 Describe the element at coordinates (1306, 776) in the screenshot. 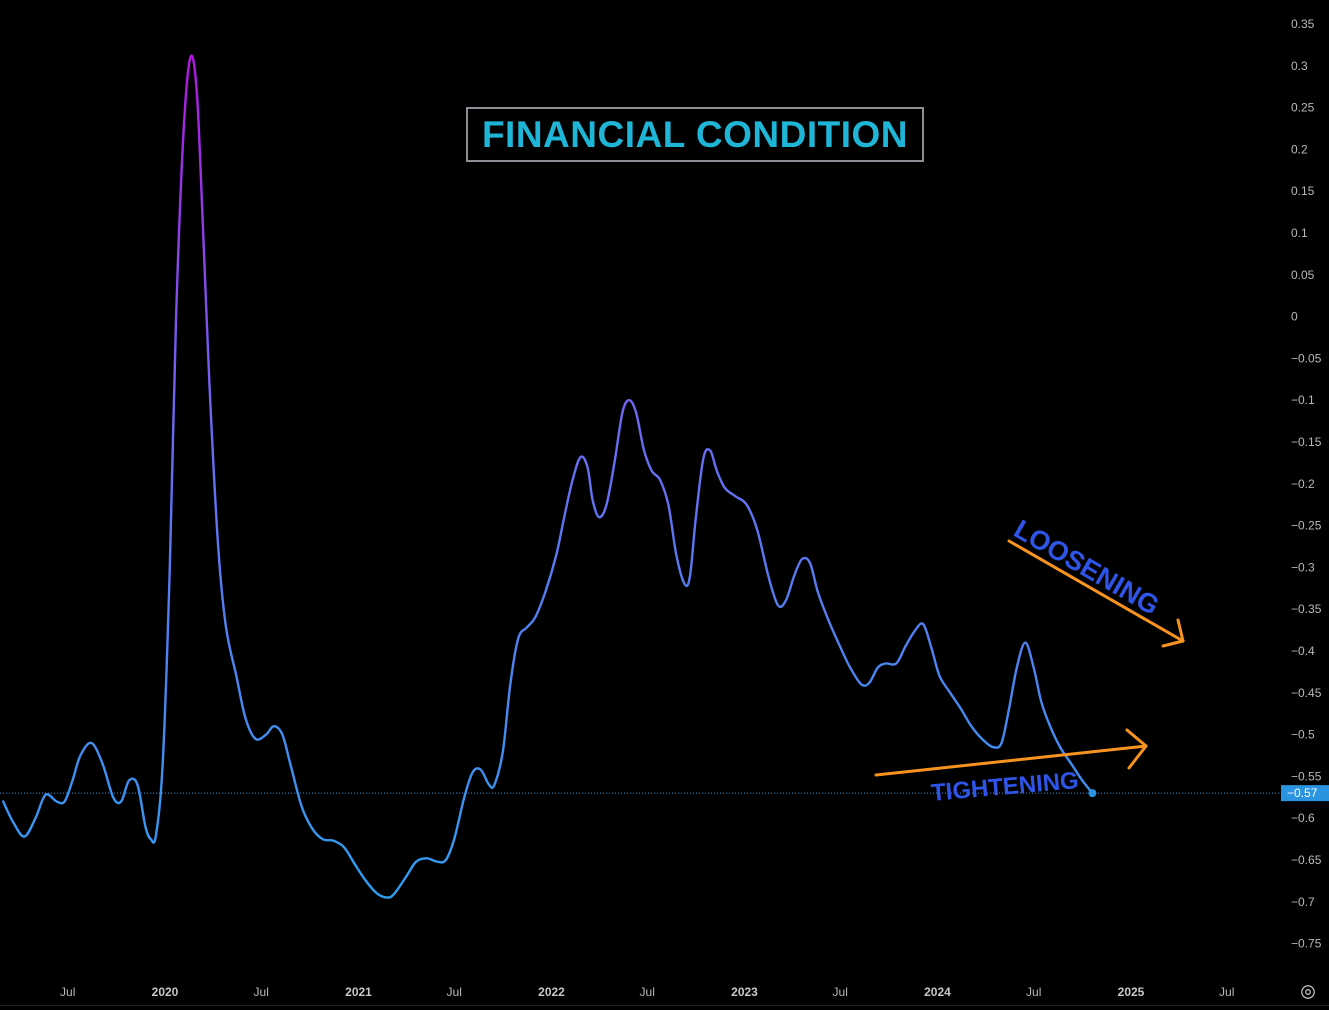

I see `y-tick-label: −0.55` at that location.